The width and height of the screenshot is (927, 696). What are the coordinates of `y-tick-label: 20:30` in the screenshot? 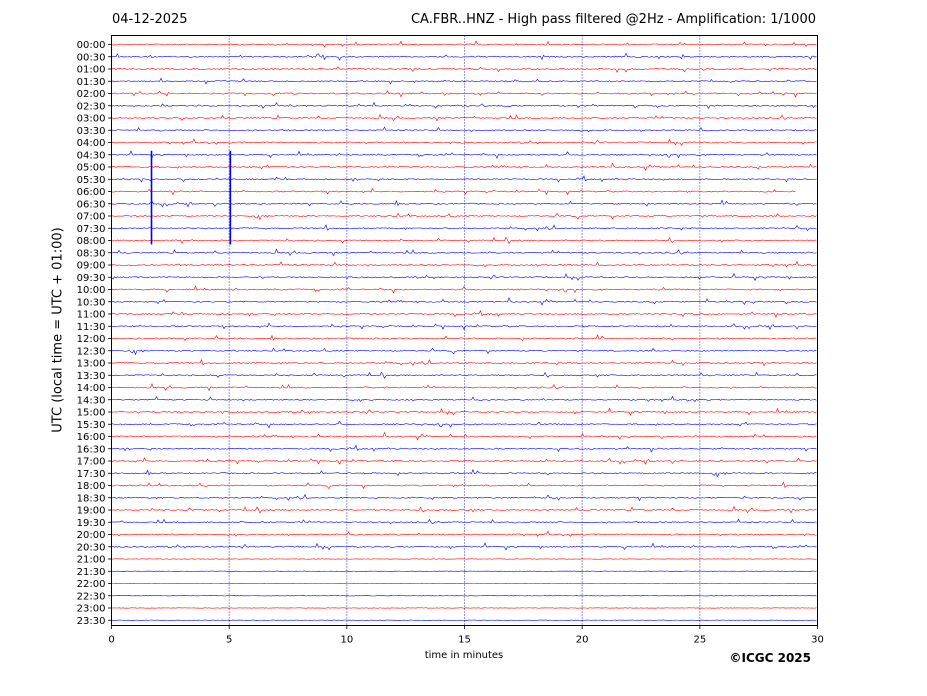 It's located at (91, 547).